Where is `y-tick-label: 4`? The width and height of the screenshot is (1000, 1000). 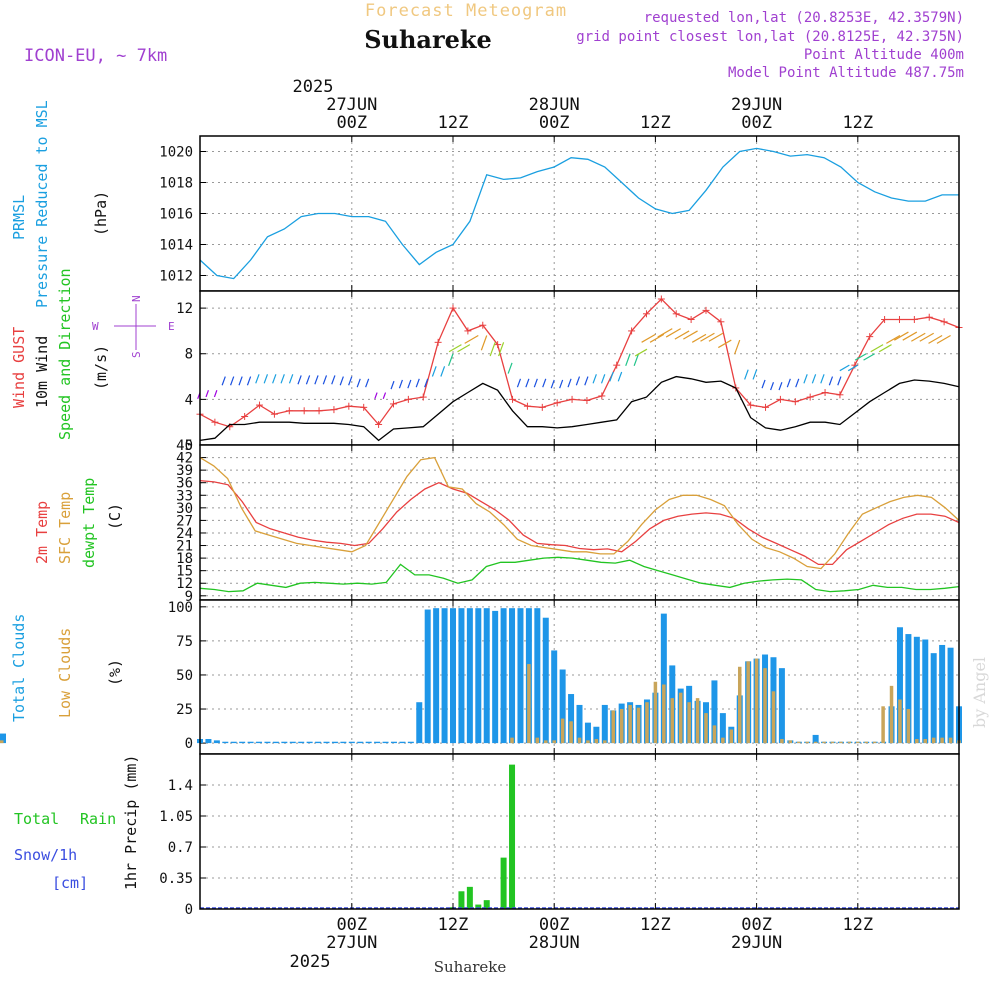
y-tick-label: 4 is located at coordinates (189, 400).